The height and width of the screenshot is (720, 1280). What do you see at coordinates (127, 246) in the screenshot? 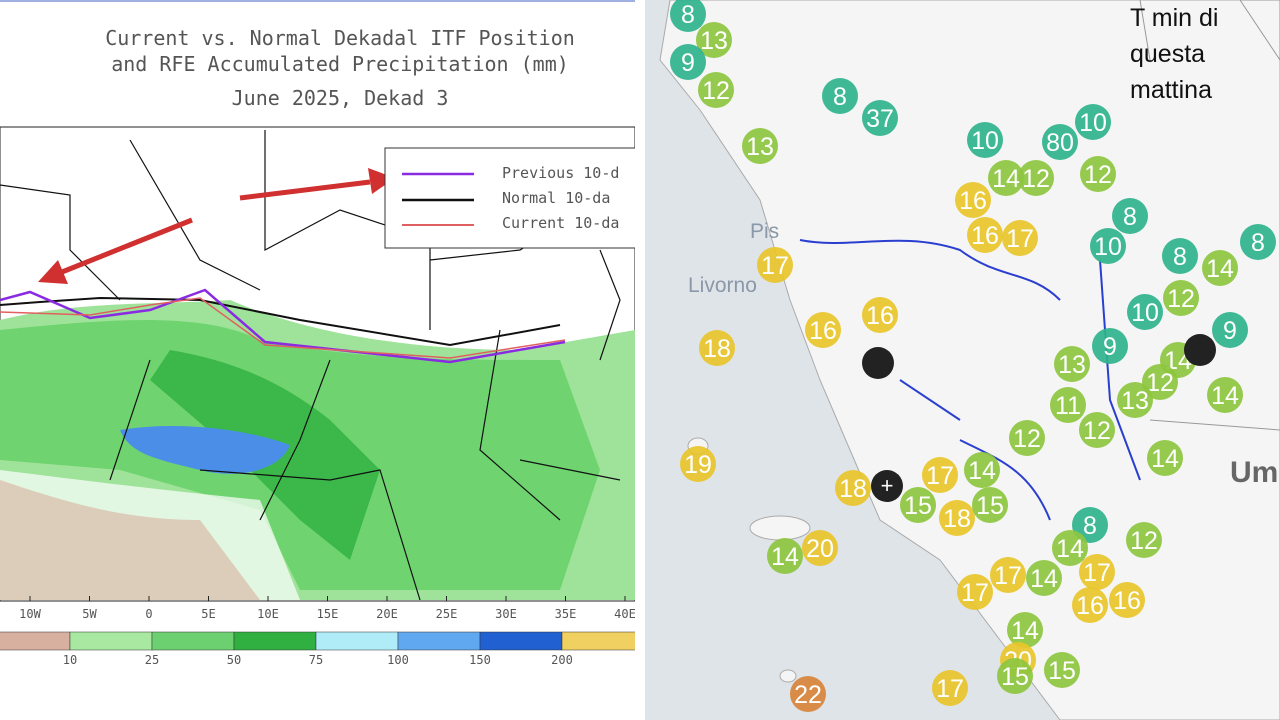
I see `arrow` at bounding box center [127, 246].